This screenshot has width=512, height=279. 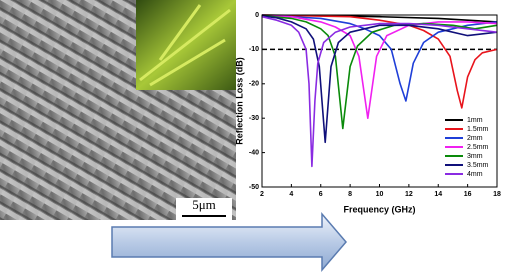 I want to click on x-tick-label: 6, so click(x=321, y=194).